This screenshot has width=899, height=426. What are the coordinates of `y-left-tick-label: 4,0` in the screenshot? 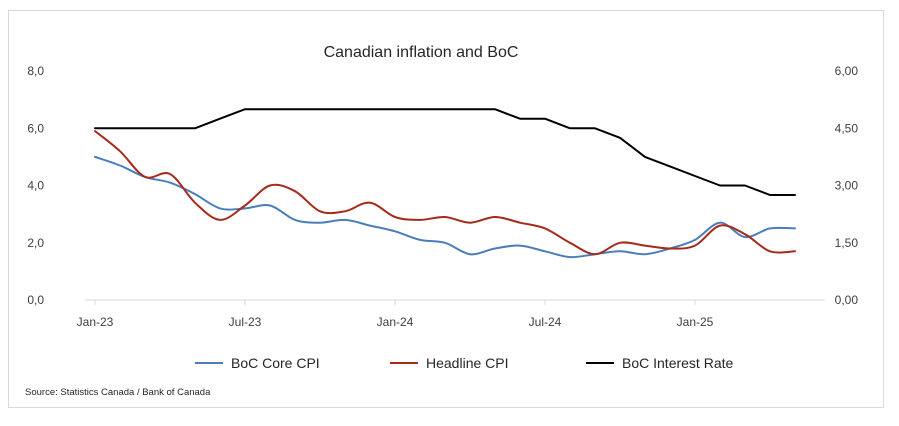 It's located at (35, 186).